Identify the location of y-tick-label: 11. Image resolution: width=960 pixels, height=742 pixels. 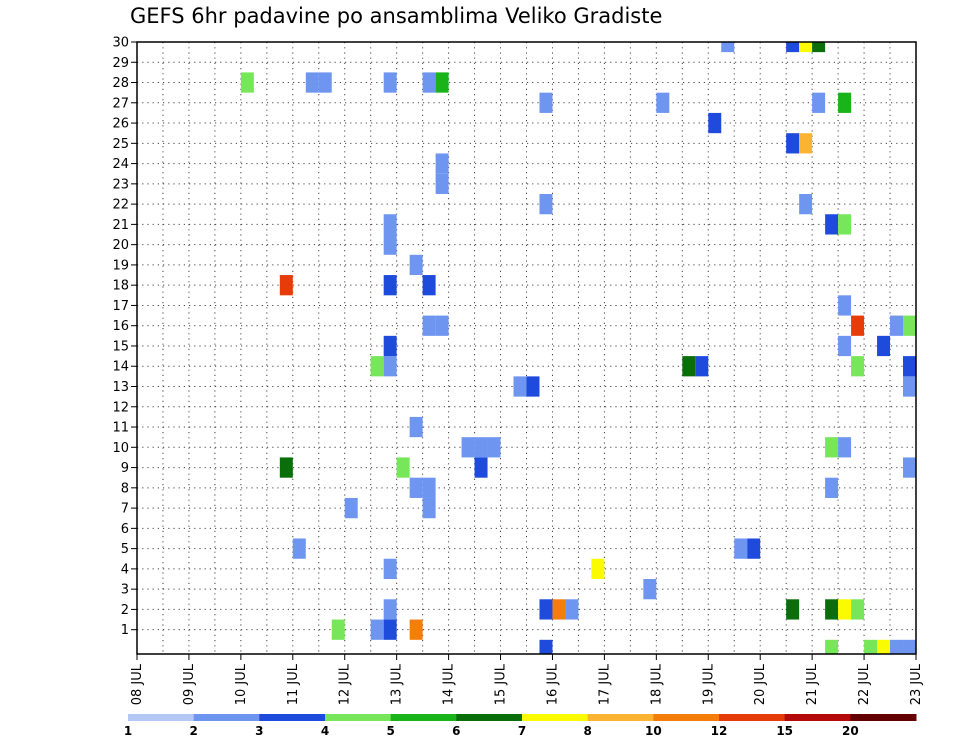
(120, 428).